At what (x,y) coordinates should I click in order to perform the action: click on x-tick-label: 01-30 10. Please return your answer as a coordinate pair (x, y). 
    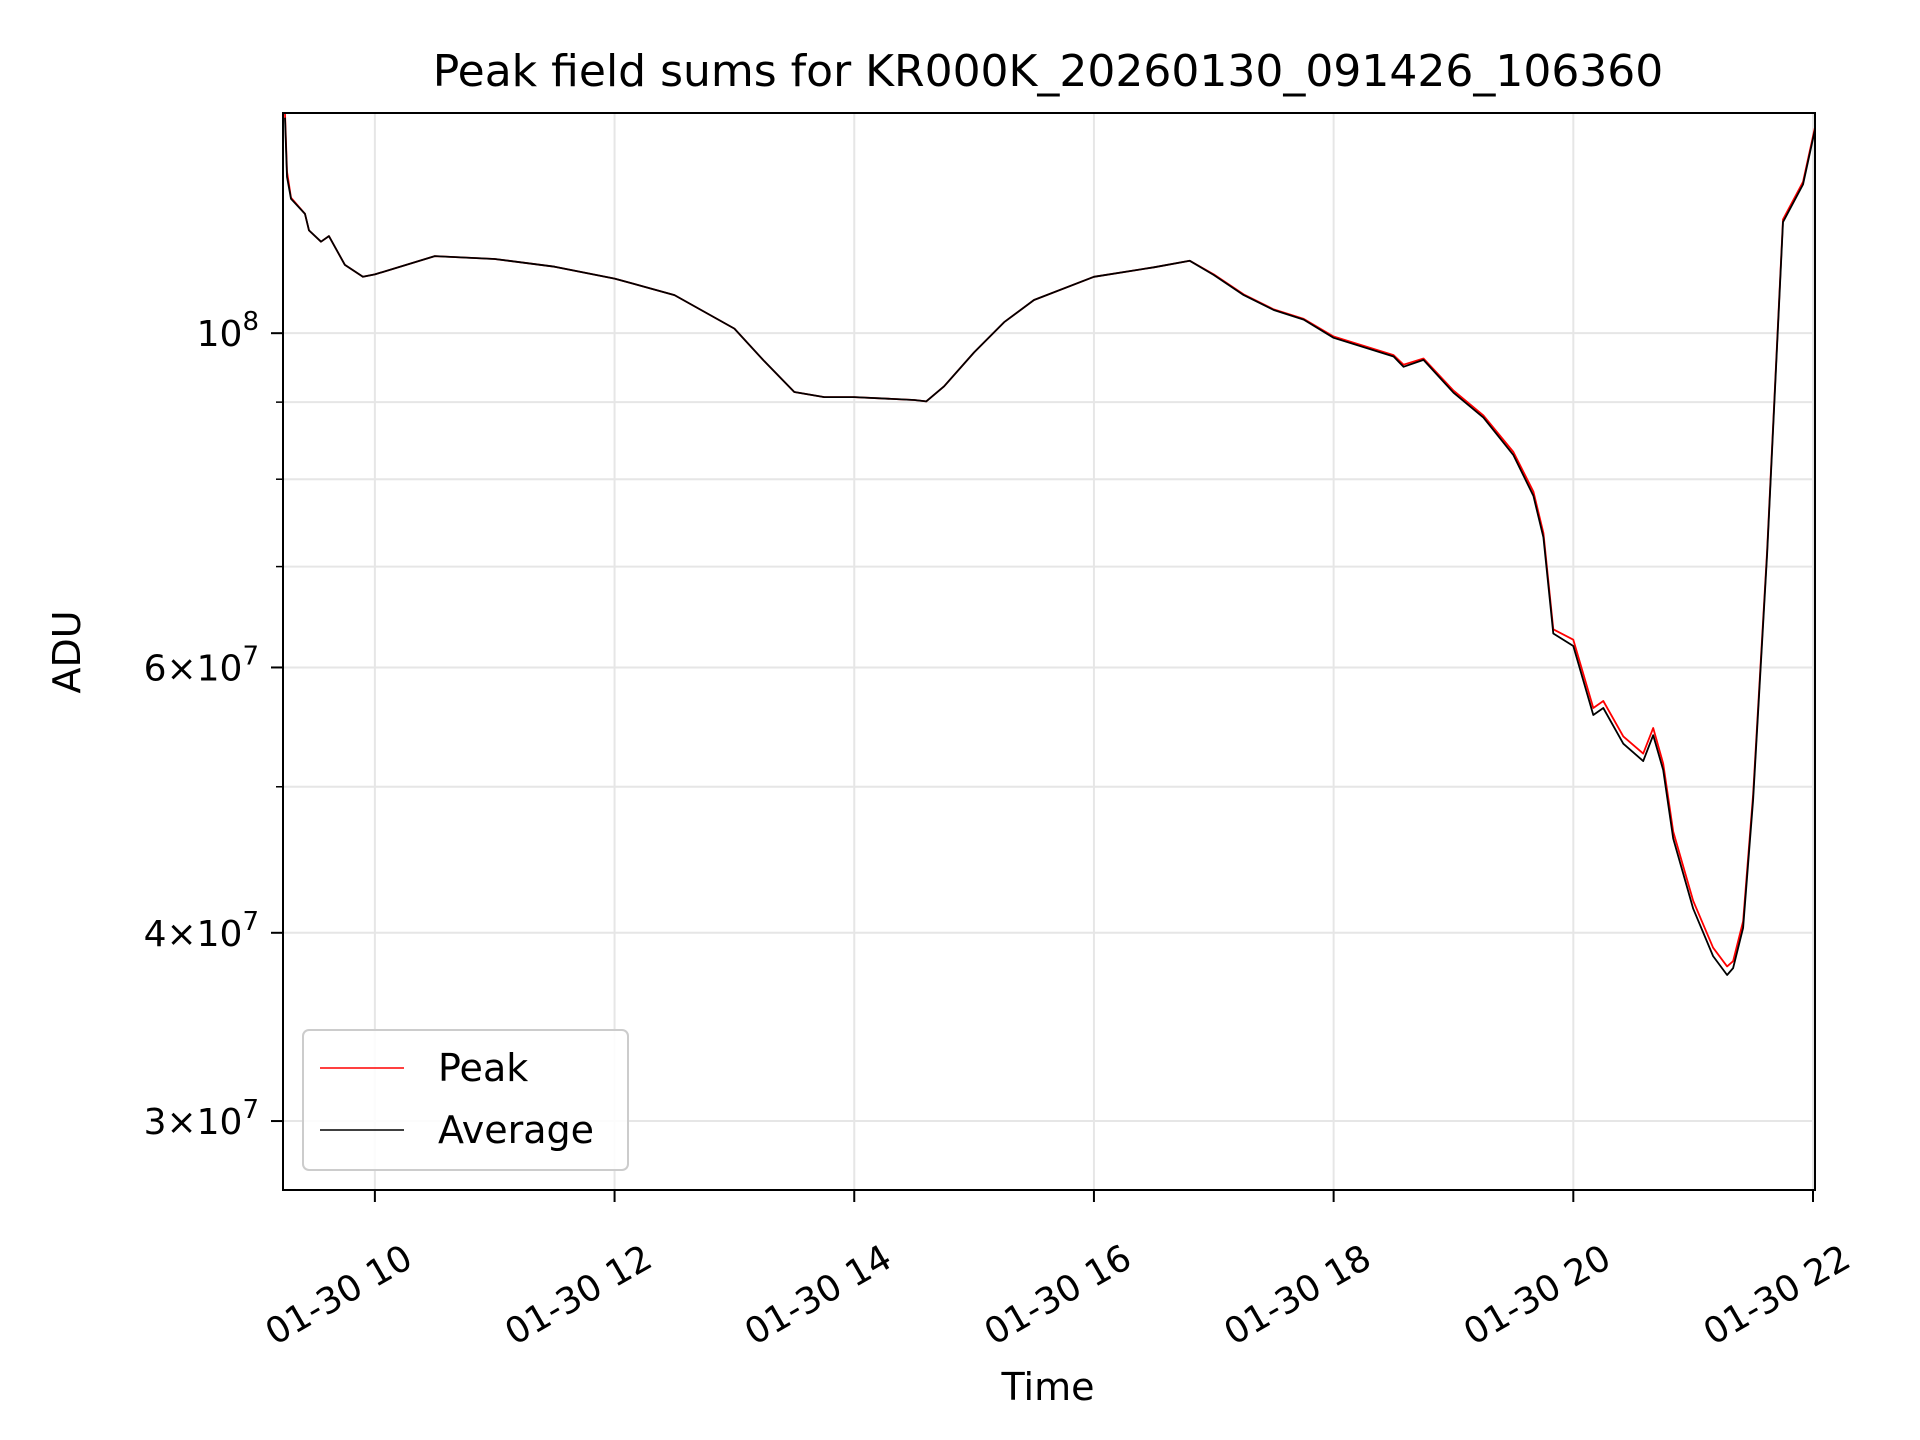
    Looking at the image, I should click on (339, 1295).